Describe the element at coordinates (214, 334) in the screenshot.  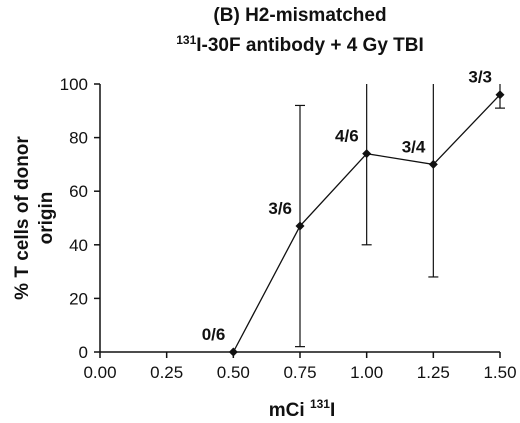
I see `data-label: 0/6` at that location.